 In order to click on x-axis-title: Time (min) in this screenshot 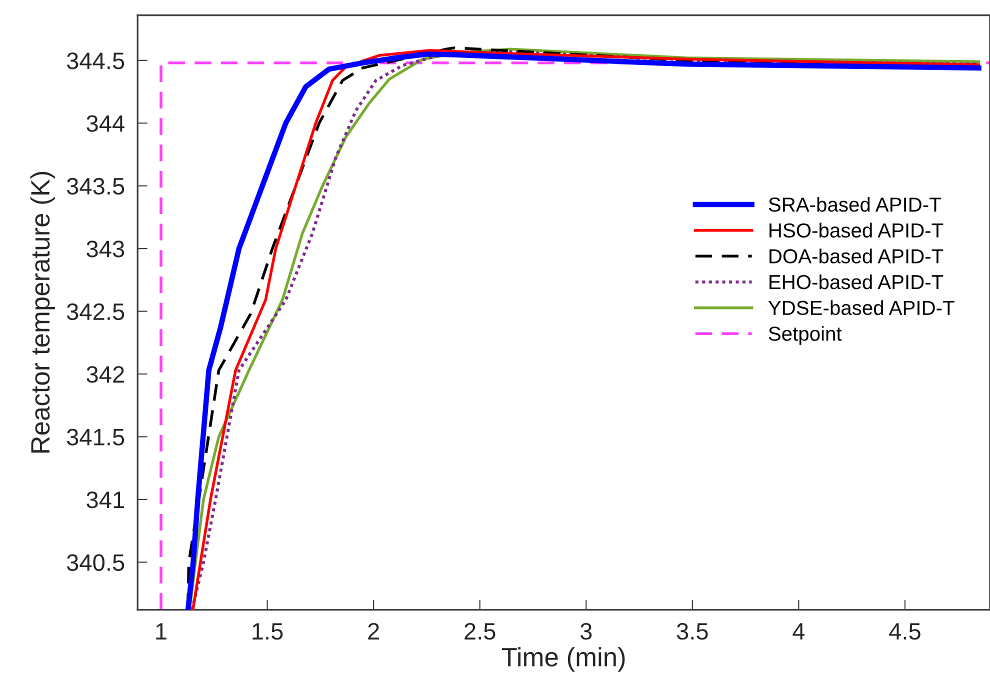, I will do `click(563, 659)`.